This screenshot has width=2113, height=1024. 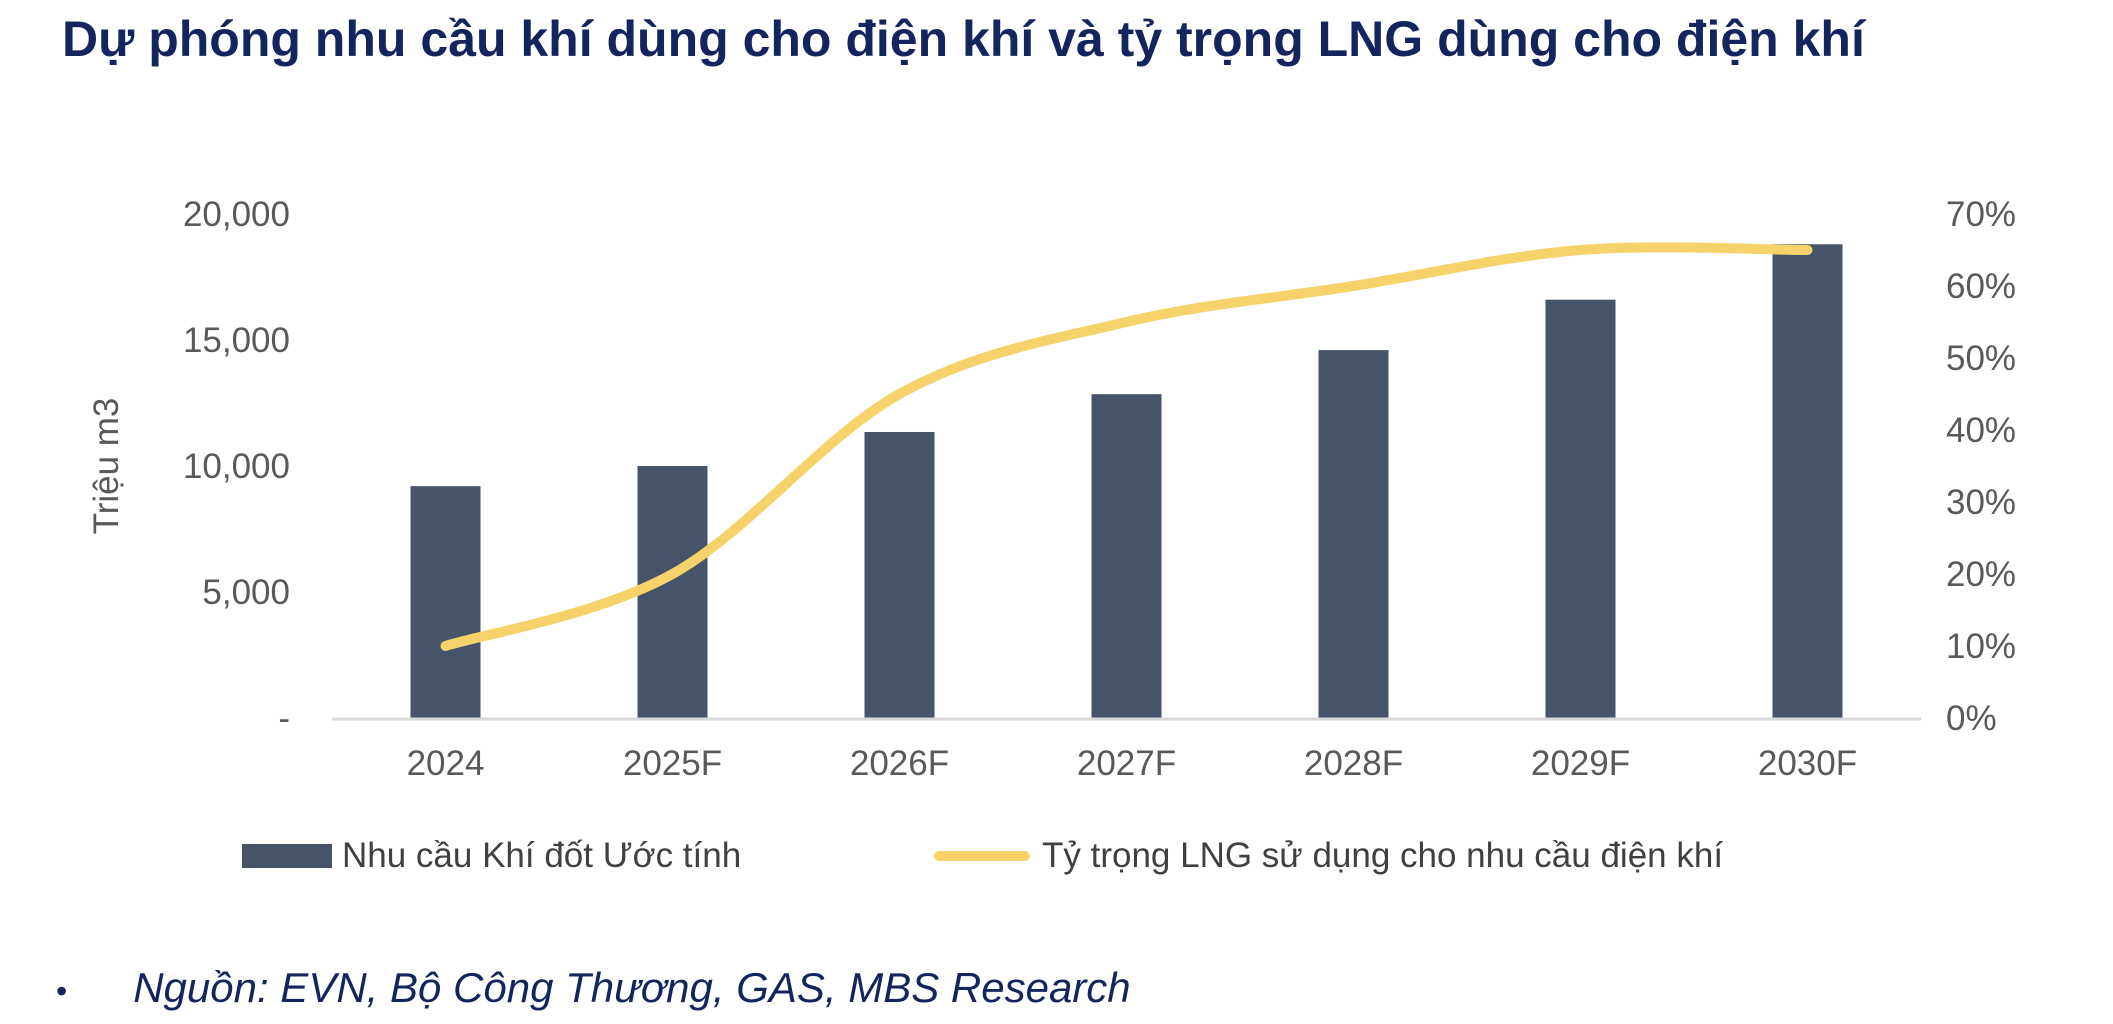 What do you see at coordinates (1981, 286) in the screenshot?
I see `y2-tick-label: 60%` at bounding box center [1981, 286].